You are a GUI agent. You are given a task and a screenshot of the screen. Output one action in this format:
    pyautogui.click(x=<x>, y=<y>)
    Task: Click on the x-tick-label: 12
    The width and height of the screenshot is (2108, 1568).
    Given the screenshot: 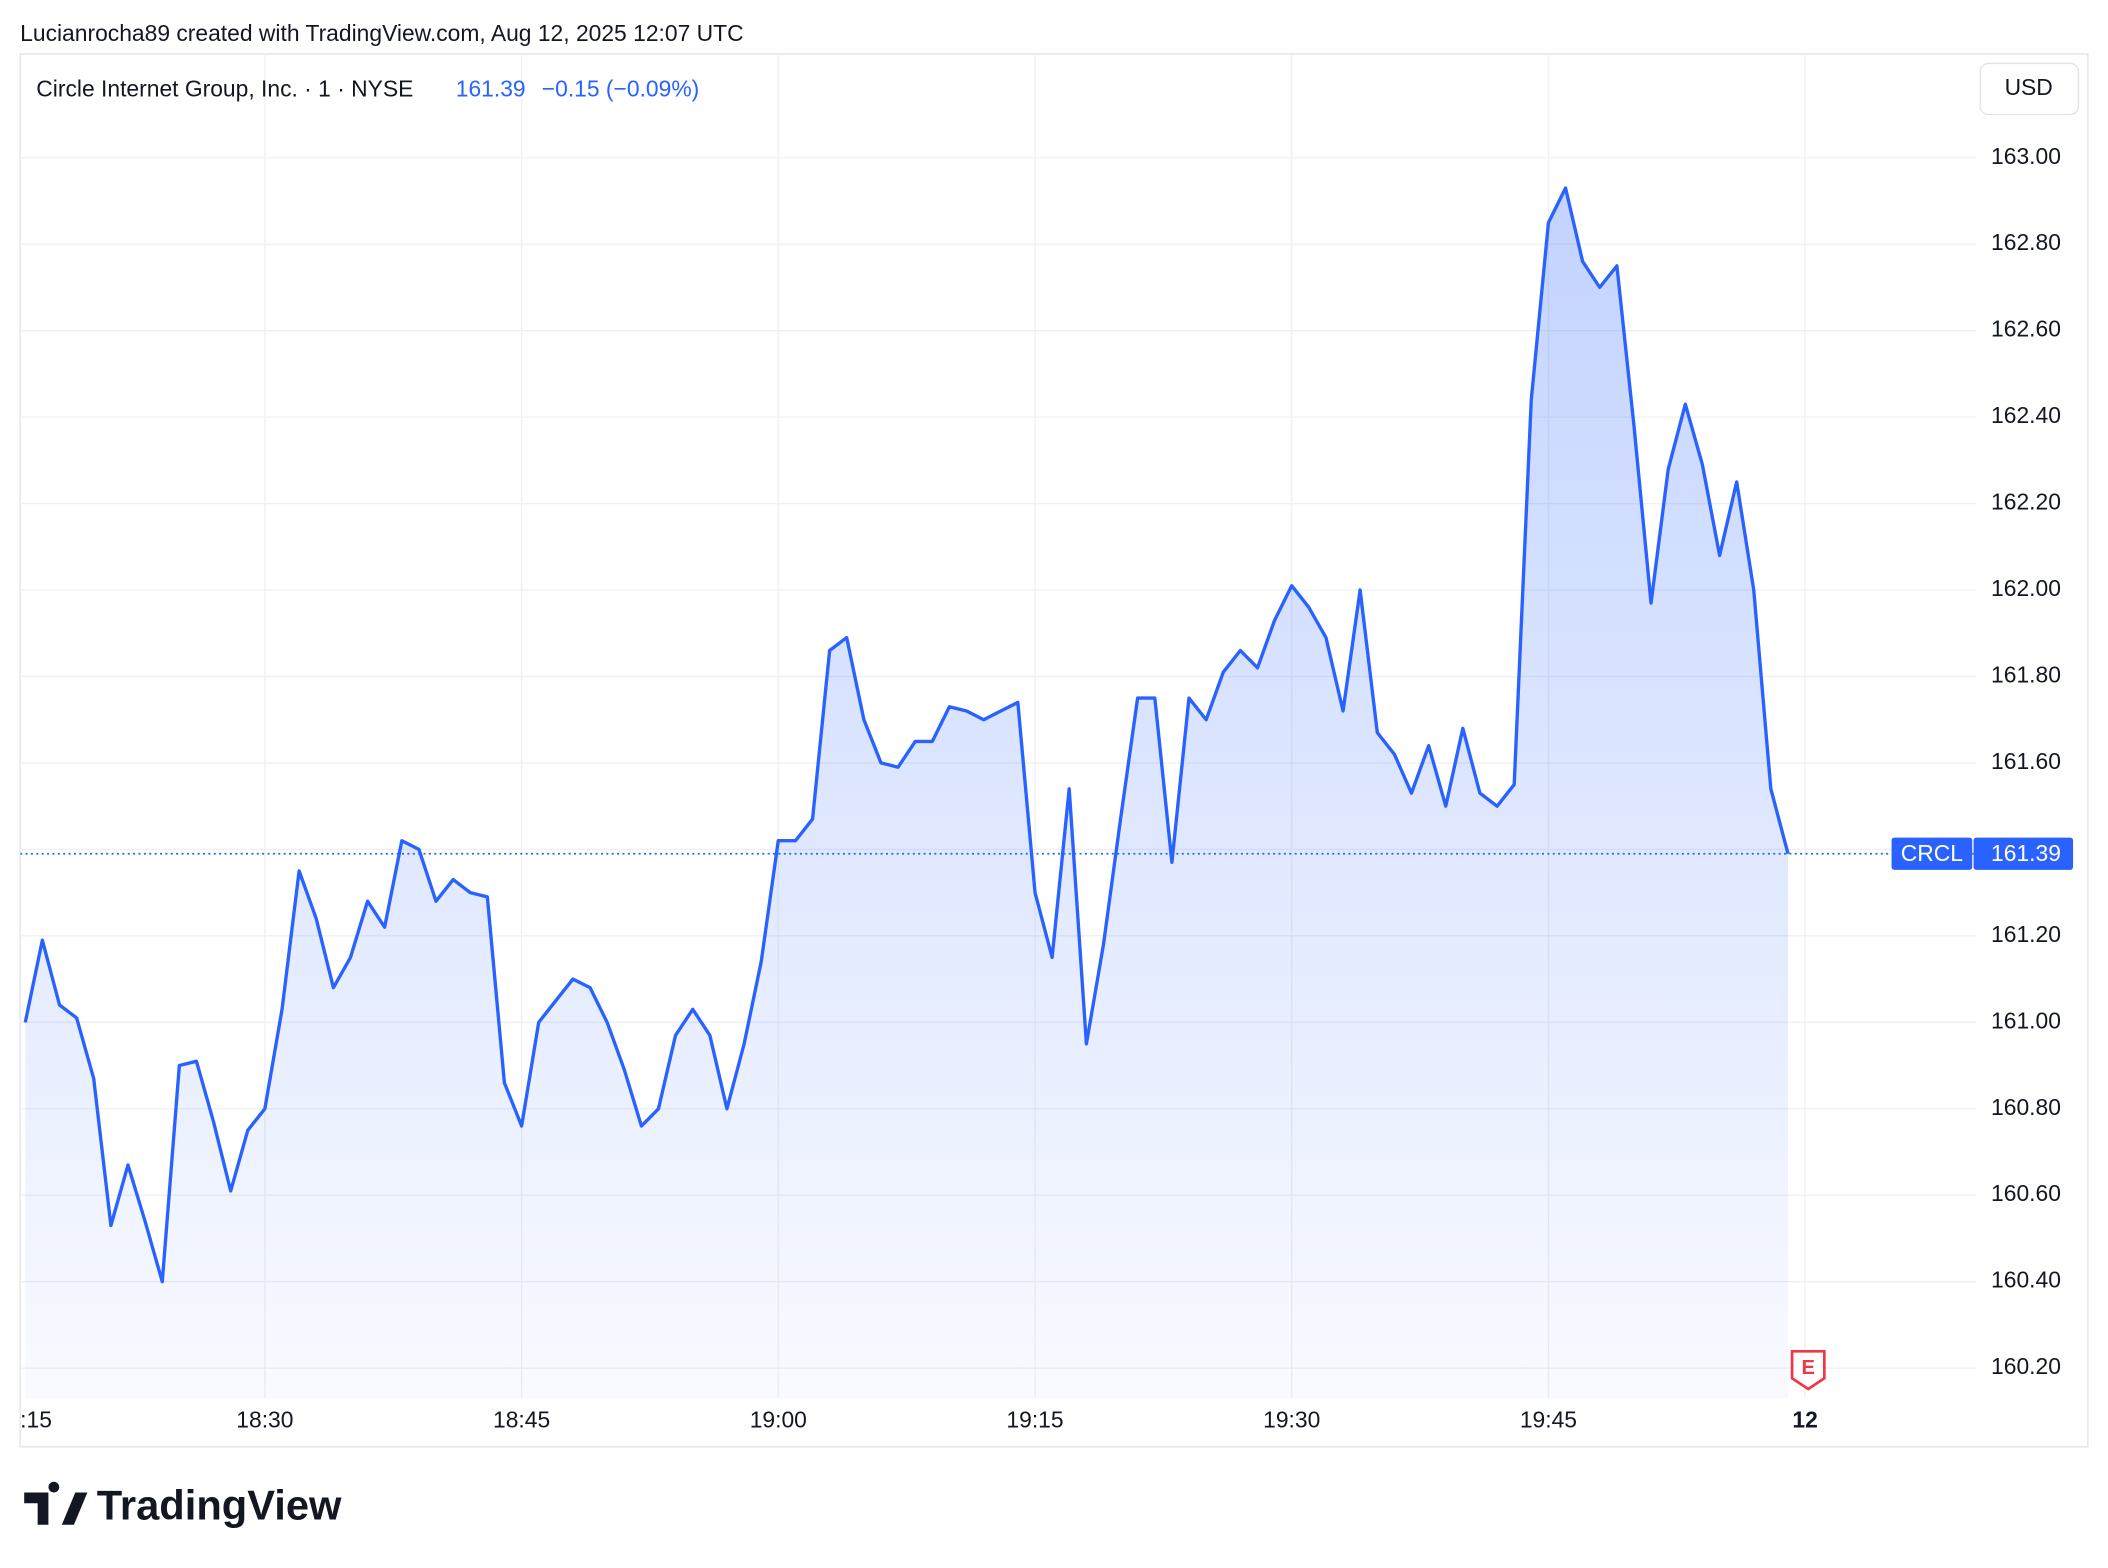 What is the action you would take?
    pyautogui.click(x=1804, y=1419)
    